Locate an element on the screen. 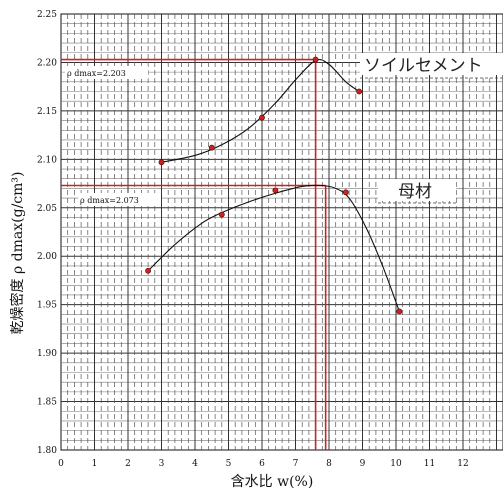 The width and height of the screenshot is (503, 490). series-label-bg-soil-cement is located at coordinates (431, 64).